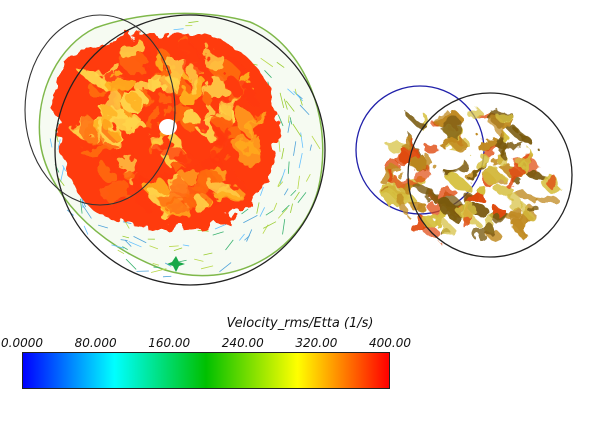  Describe the element at coordinates (242, 343) in the screenshot. I see `colorbar-tick-label: 240.00` at that location.